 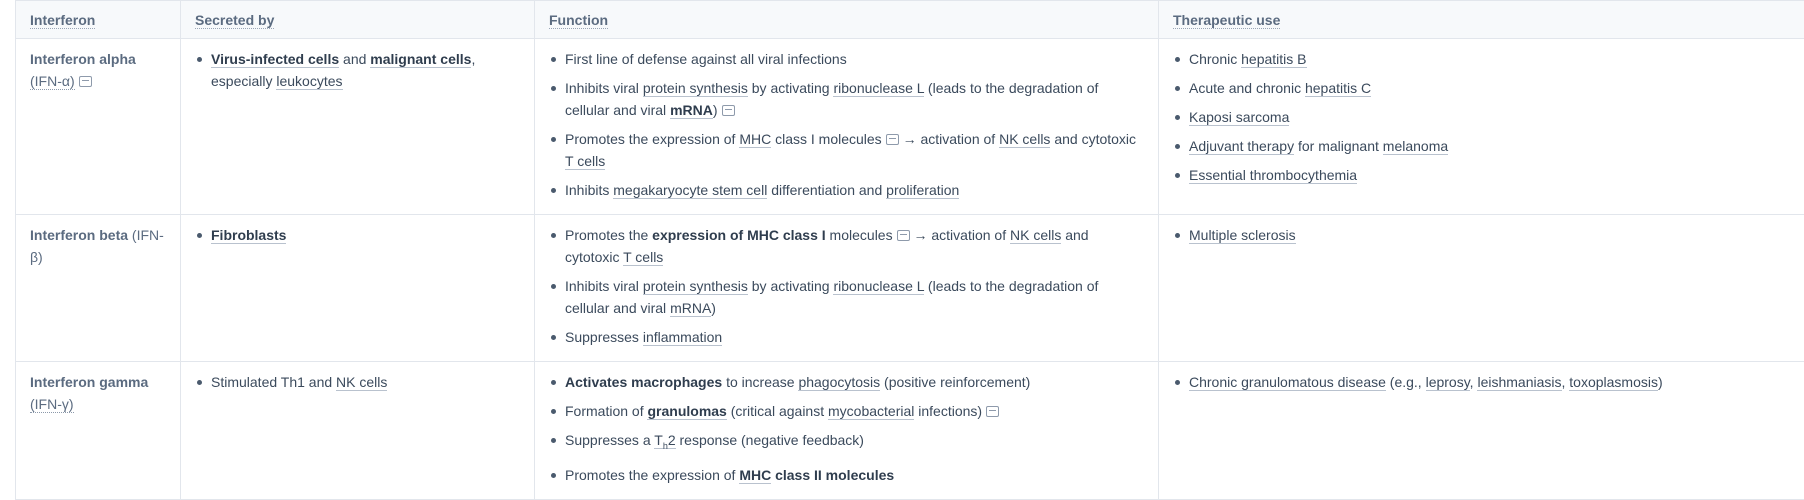 What do you see at coordinates (1613, 382) in the screenshot?
I see `link-toxoplasmosis: toxoplasmosis` at bounding box center [1613, 382].